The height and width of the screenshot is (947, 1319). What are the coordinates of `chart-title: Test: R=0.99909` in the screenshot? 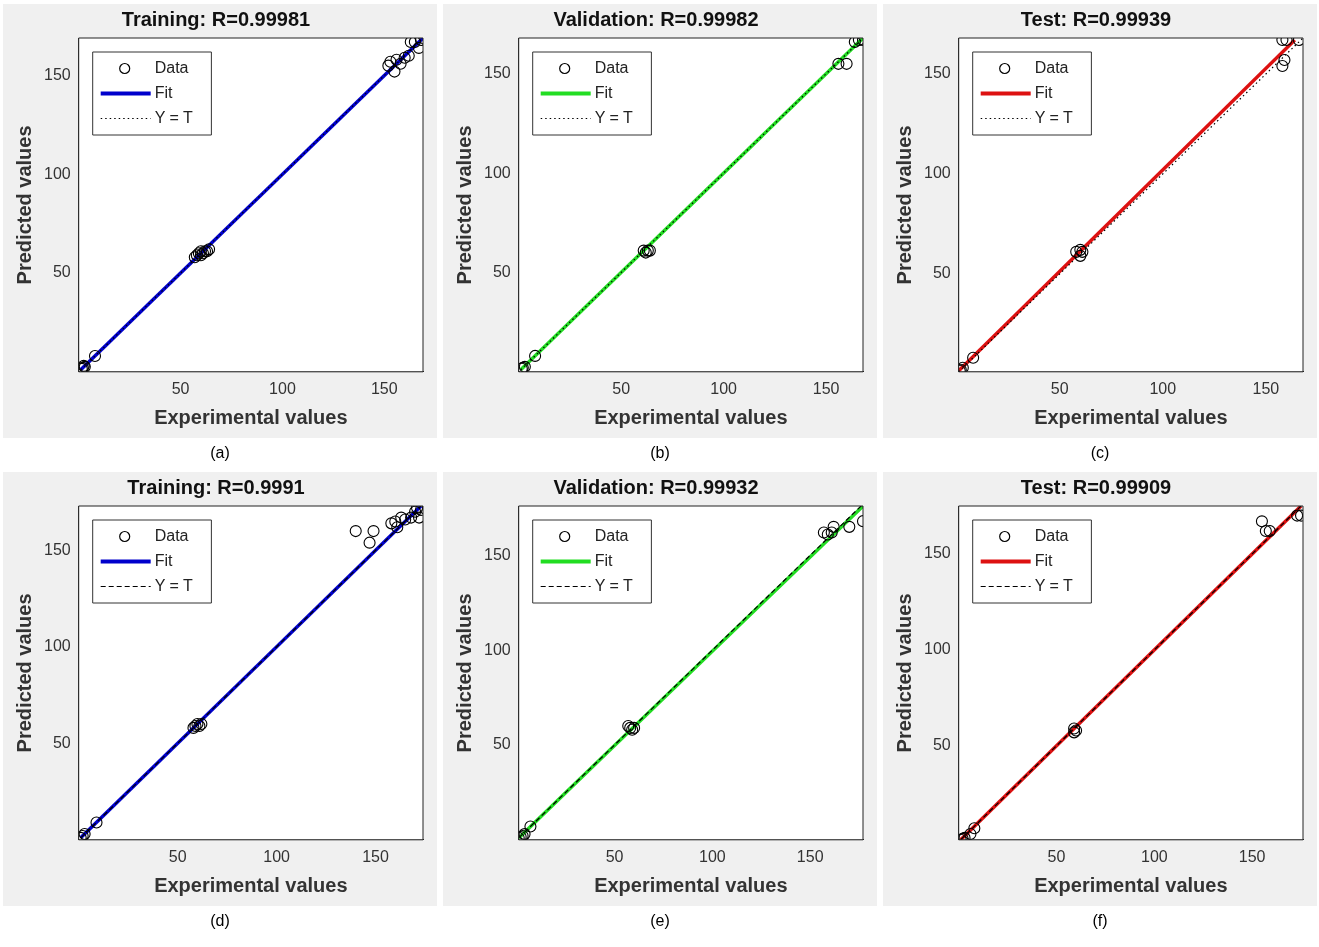 It's located at (1096, 486).